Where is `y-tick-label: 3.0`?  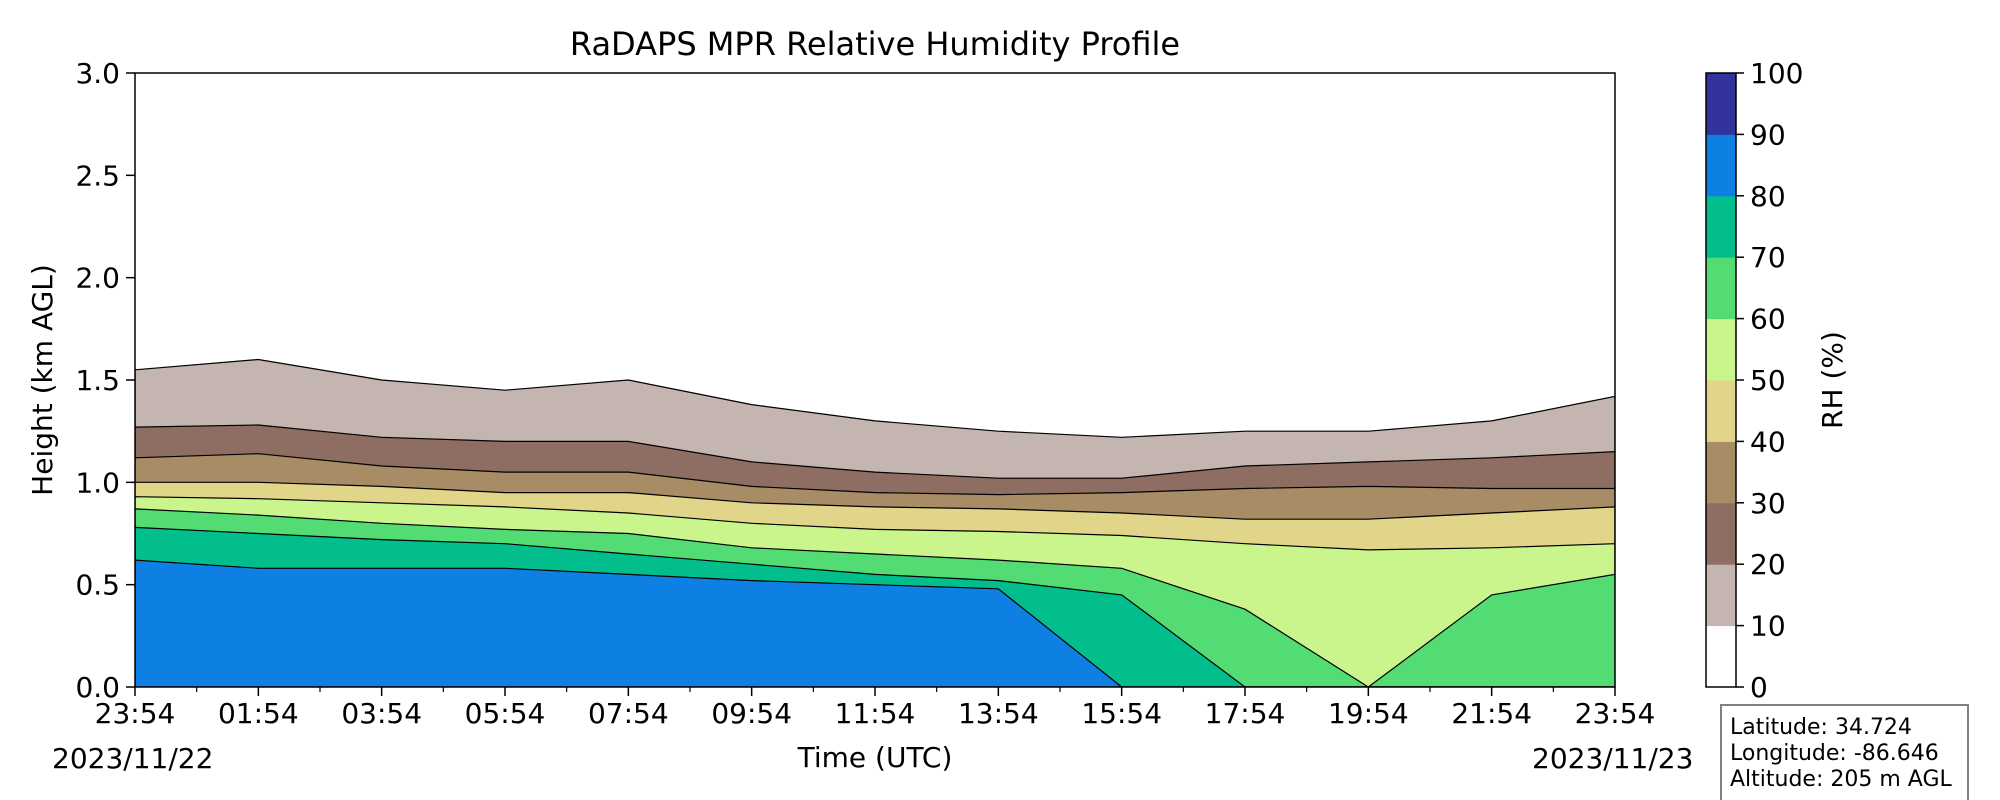
y-tick-label: 3.0 is located at coordinates (97, 73).